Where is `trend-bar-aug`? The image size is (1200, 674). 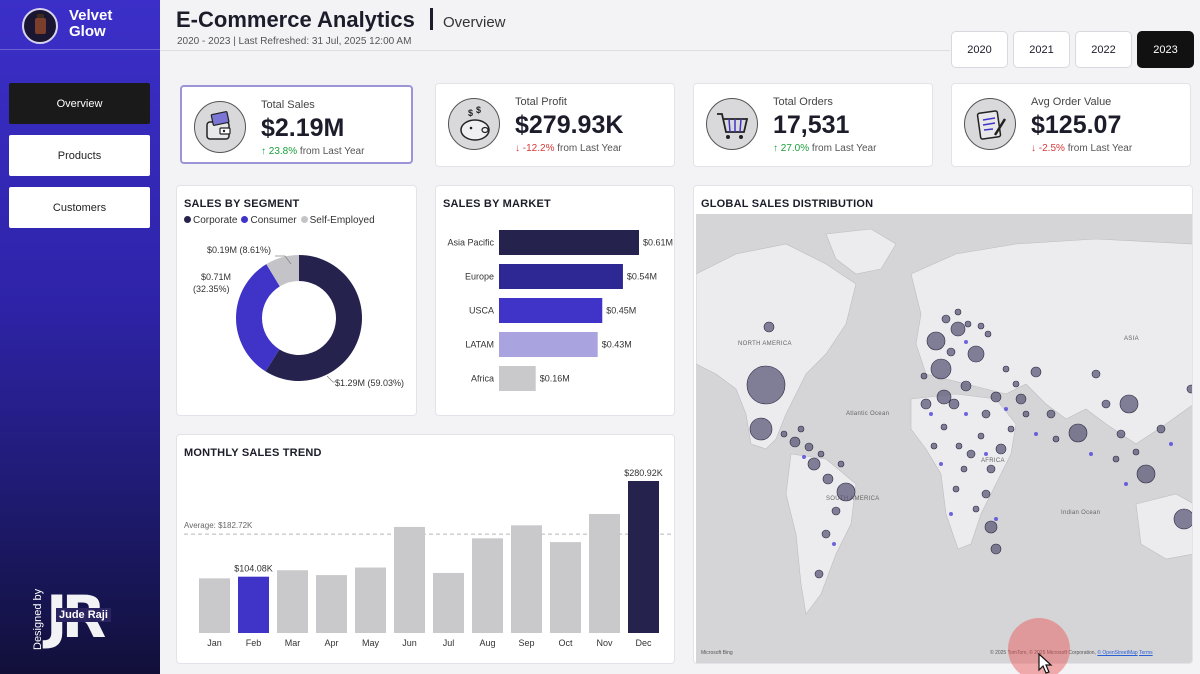
trend-bar-aug is located at coordinates (487, 585).